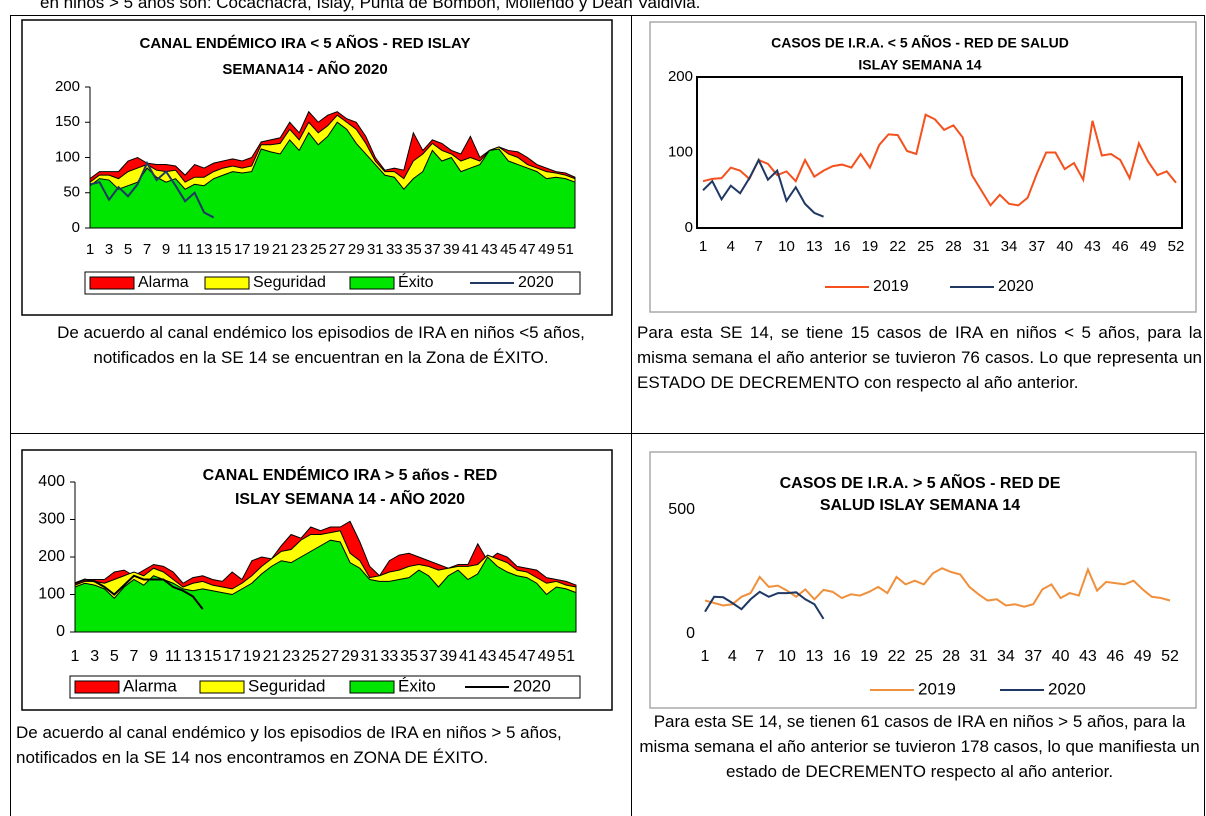 This screenshot has height=816, width=1206. What do you see at coordinates (150, 685) in the screenshot?
I see `legend-label: Alarma` at bounding box center [150, 685].